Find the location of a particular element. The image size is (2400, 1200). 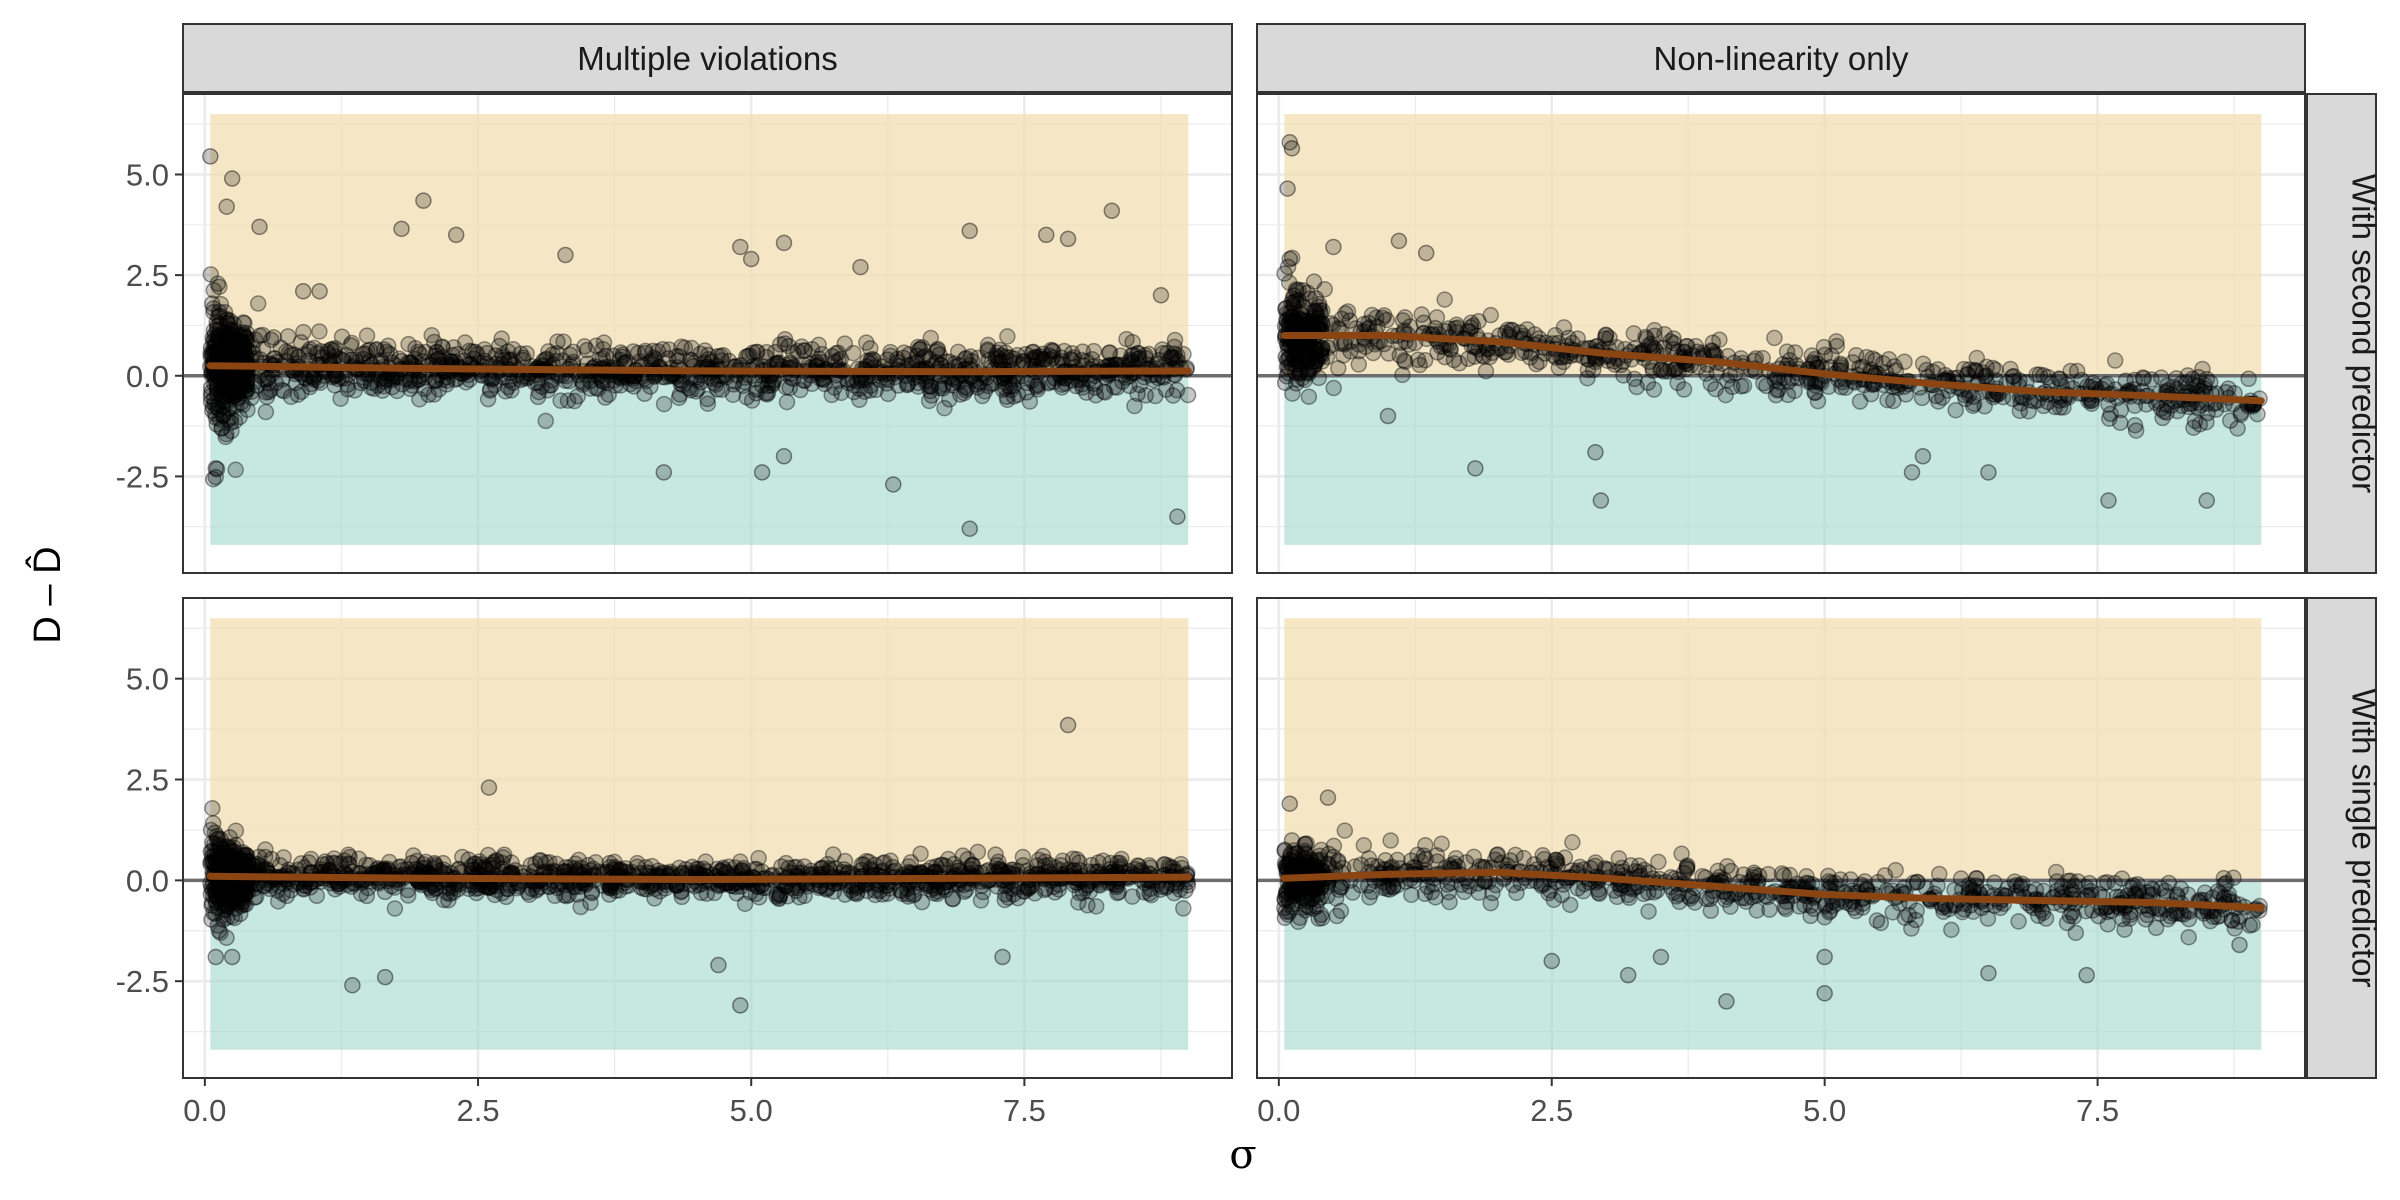

row-strip-label: With single predictor is located at coordinates (2364, 838).